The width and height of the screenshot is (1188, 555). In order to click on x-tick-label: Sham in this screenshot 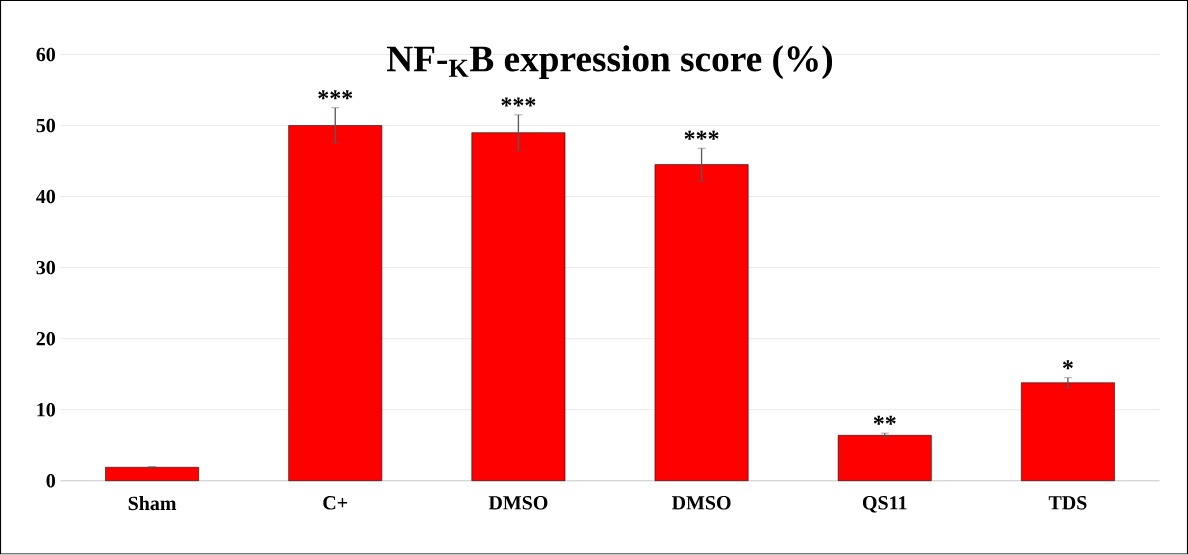, I will do `click(152, 503)`.